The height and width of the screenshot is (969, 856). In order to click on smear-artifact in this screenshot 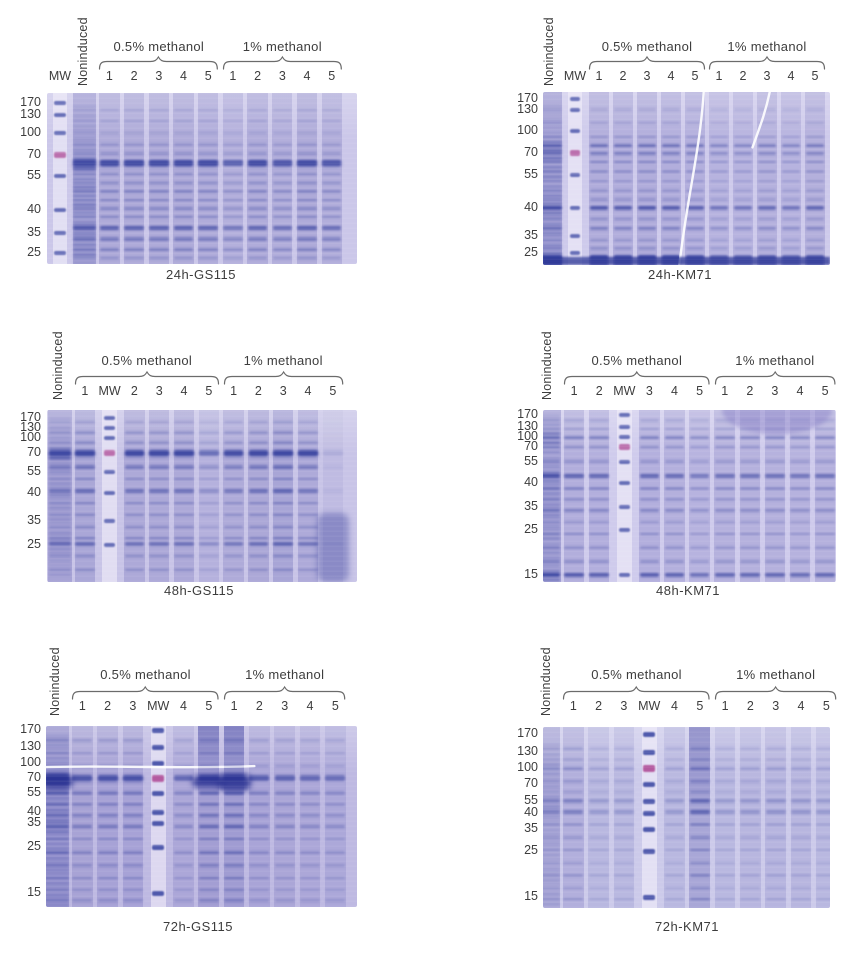, I will do `click(209, 759)`.